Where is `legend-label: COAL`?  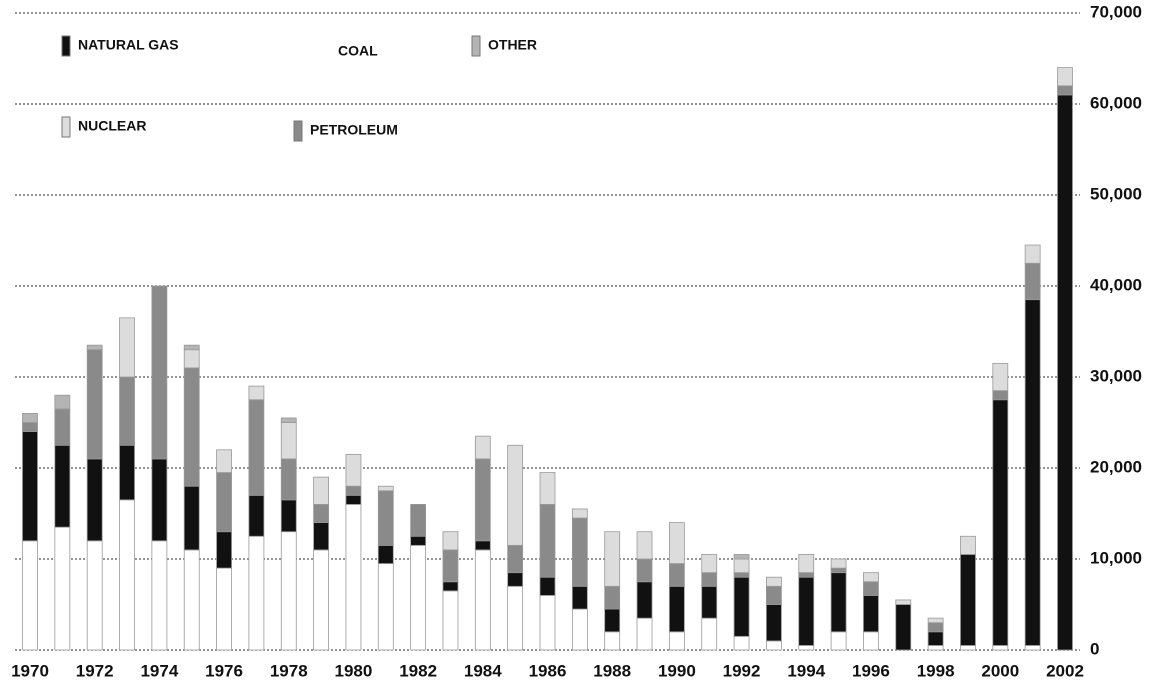 legend-label: COAL is located at coordinates (358, 51).